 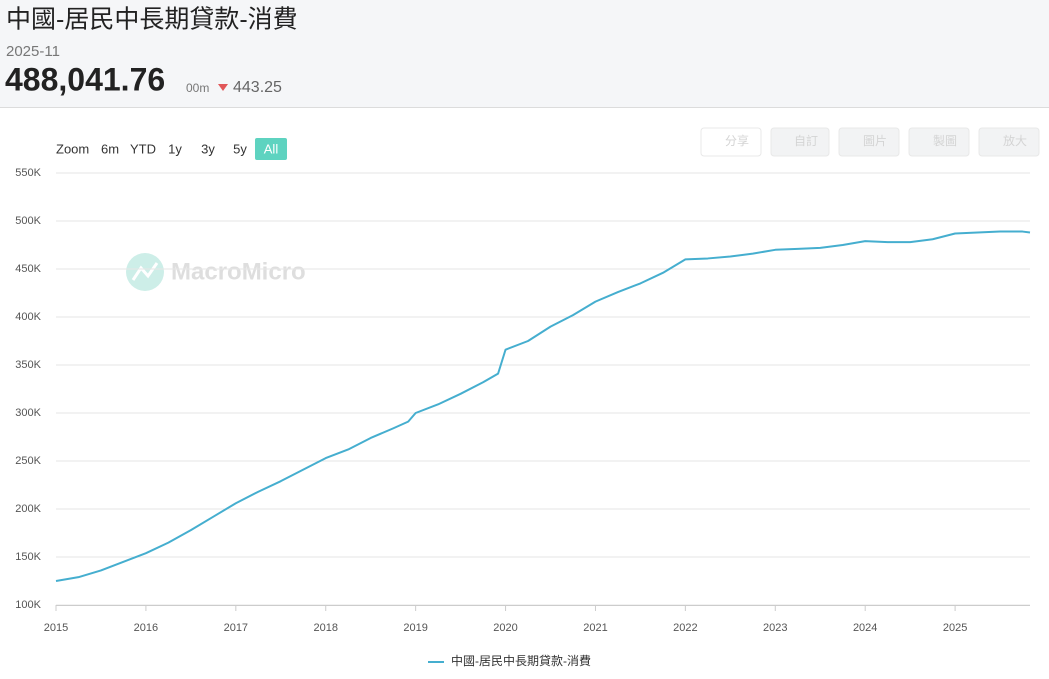 What do you see at coordinates (257, 87) in the screenshot?
I see `change: 443.25` at bounding box center [257, 87].